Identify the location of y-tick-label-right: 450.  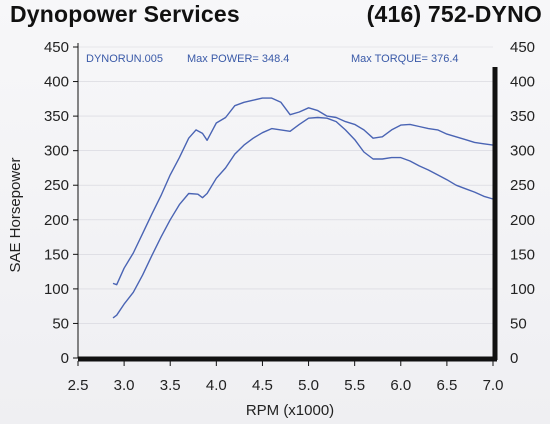
(522, 47).